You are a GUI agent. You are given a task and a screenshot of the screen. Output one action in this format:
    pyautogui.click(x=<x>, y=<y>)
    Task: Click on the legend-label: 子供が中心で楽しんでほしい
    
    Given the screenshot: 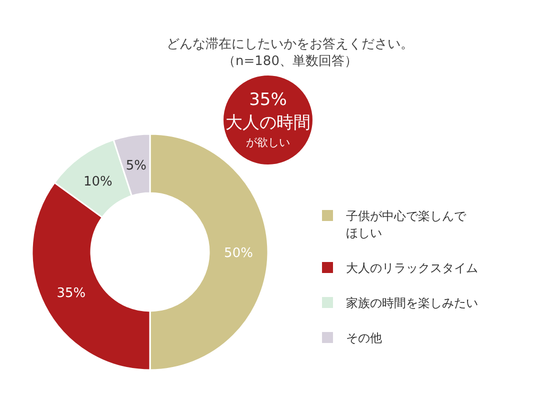 What is the action you would take?
    pyautogui.click(x=406, y=224)
    